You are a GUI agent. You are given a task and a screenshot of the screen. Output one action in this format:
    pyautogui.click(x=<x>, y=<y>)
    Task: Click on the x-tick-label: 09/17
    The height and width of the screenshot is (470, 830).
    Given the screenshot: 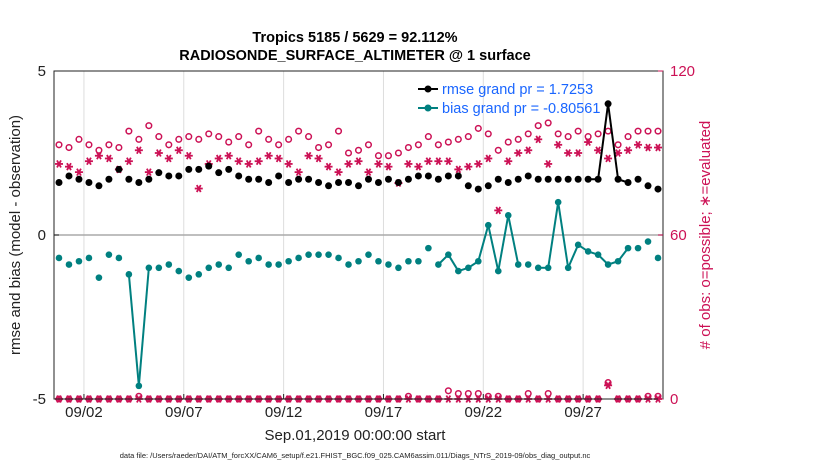 What is the action you would take?
    pyautogui.click(x=384, y=412)
    